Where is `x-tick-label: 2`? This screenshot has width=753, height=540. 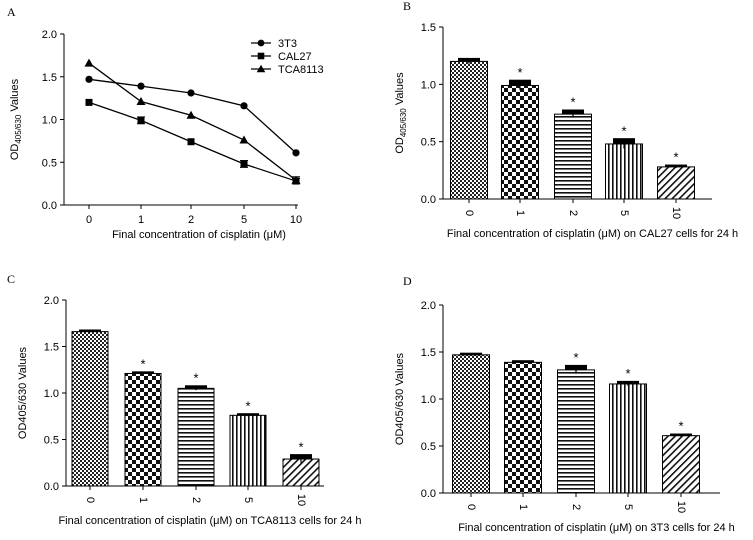 x-tick-label: 2 is located at coordinates (191, 220).